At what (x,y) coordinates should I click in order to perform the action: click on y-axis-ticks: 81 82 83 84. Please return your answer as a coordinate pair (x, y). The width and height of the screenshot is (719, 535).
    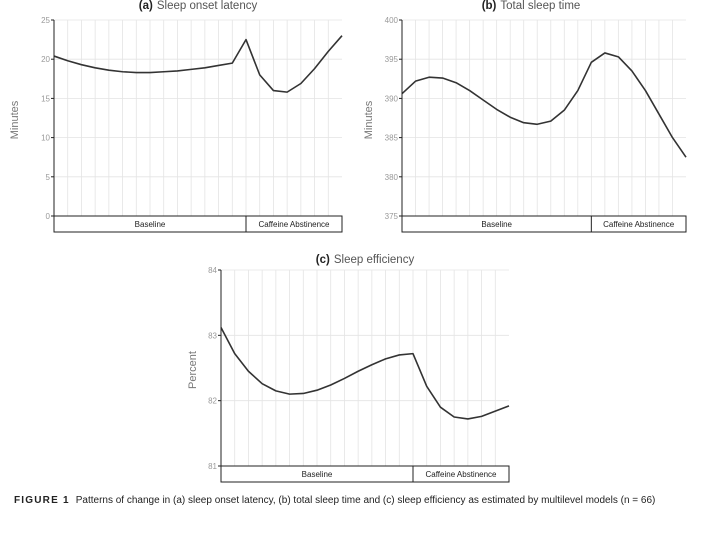
    Looking at the image, I should click on (212, 368).